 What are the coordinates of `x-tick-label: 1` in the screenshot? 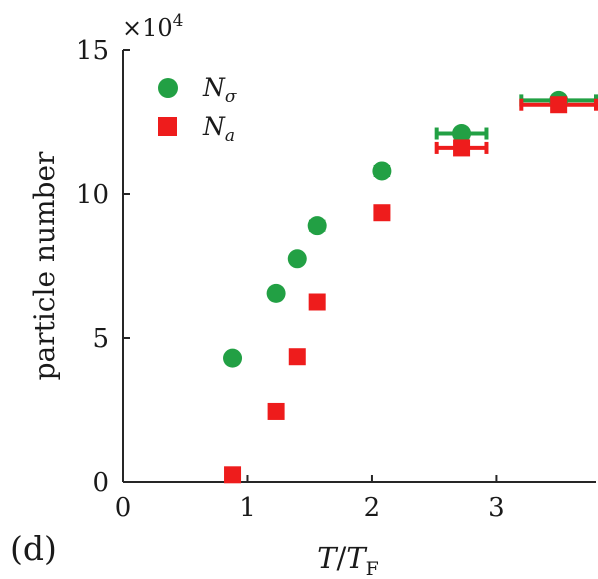 It's located at (247, 508).